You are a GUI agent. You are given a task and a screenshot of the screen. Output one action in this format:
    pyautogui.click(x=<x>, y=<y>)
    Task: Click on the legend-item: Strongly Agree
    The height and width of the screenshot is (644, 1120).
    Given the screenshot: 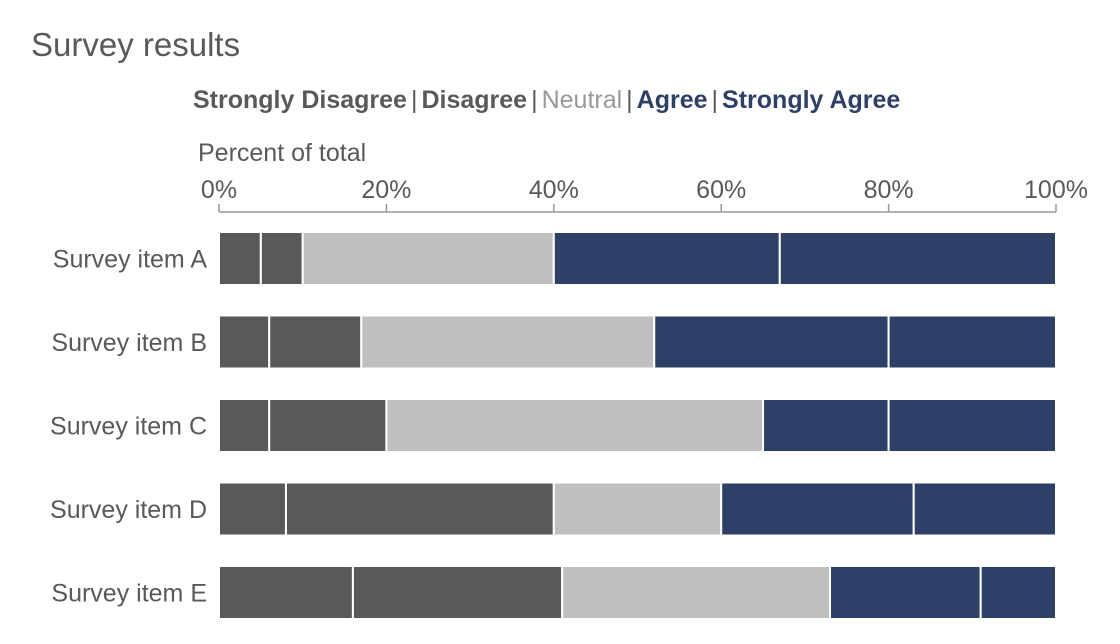 What is the action you would take?
    pyautogui.click(x=811, y=100)
    